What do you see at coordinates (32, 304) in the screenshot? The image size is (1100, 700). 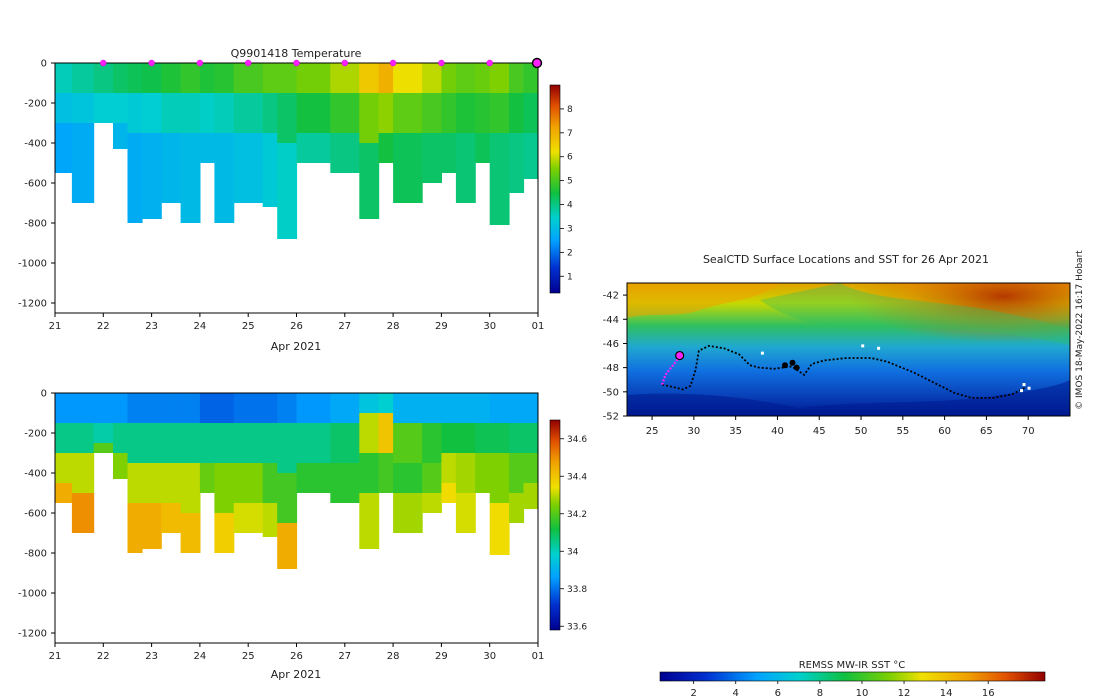 I see `top-y-tick-label: -1200` at bounding box center [32, 304].